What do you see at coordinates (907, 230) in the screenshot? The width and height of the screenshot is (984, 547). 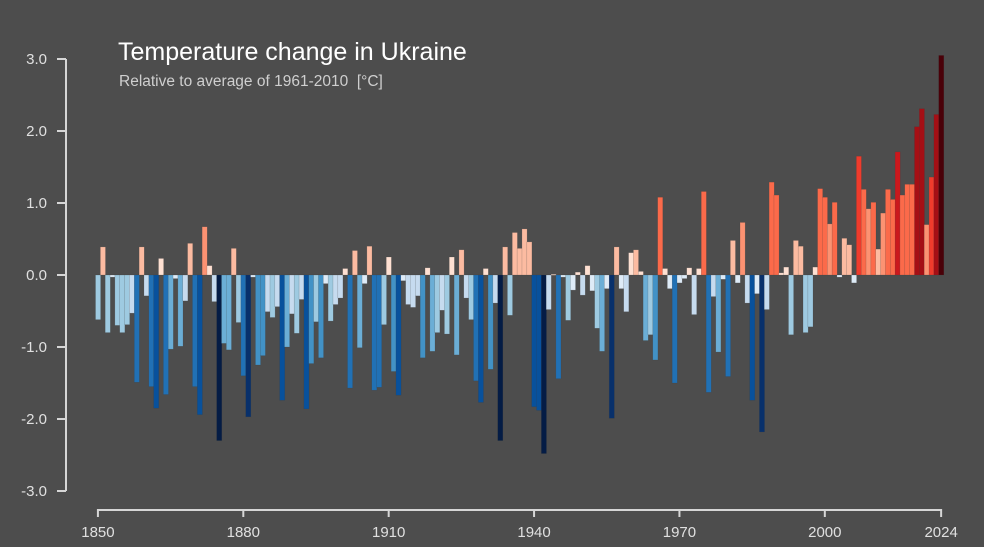 I see `bar-2017` at bounding box center [907, 230].